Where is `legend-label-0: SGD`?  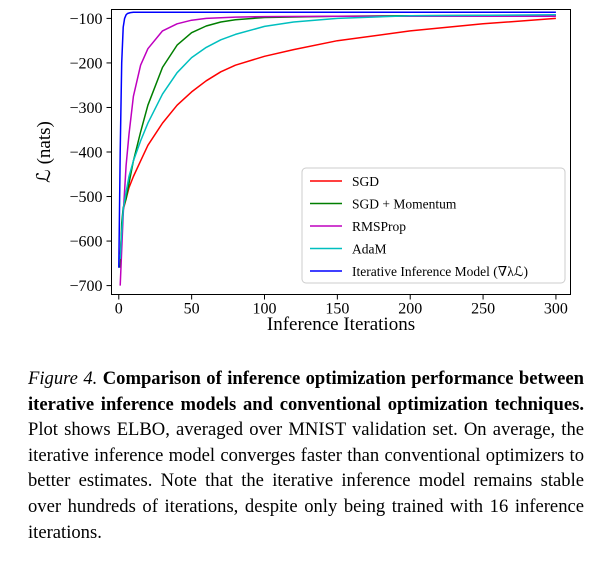
legend-label-0: SGD is located at coordinates (365, 181).